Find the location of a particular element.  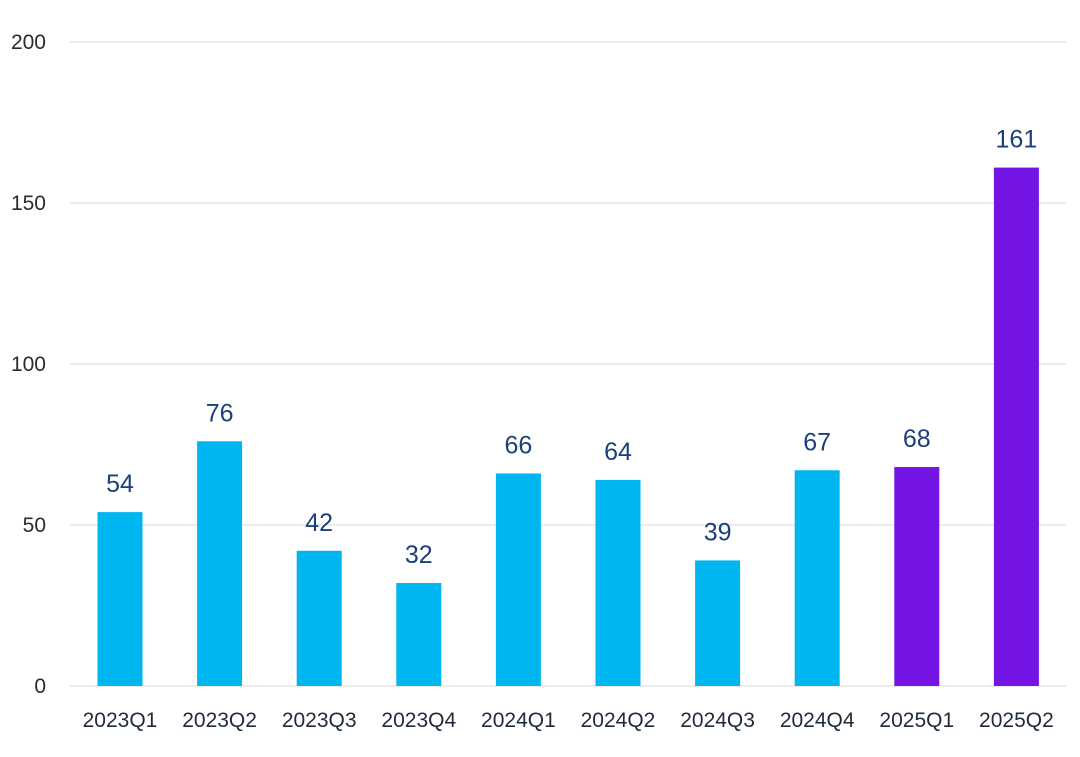

x-tick-label-2024Q1: 2024Q1 is located at coordinates (518, 720).